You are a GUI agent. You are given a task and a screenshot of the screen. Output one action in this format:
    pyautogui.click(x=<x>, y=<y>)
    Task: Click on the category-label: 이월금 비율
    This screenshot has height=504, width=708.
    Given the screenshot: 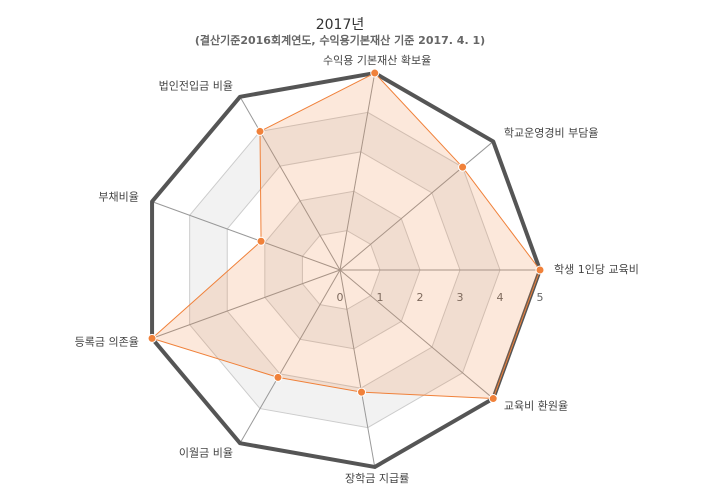 What is the action you would take?
    pyautogui.click(x=206, y=453)
    